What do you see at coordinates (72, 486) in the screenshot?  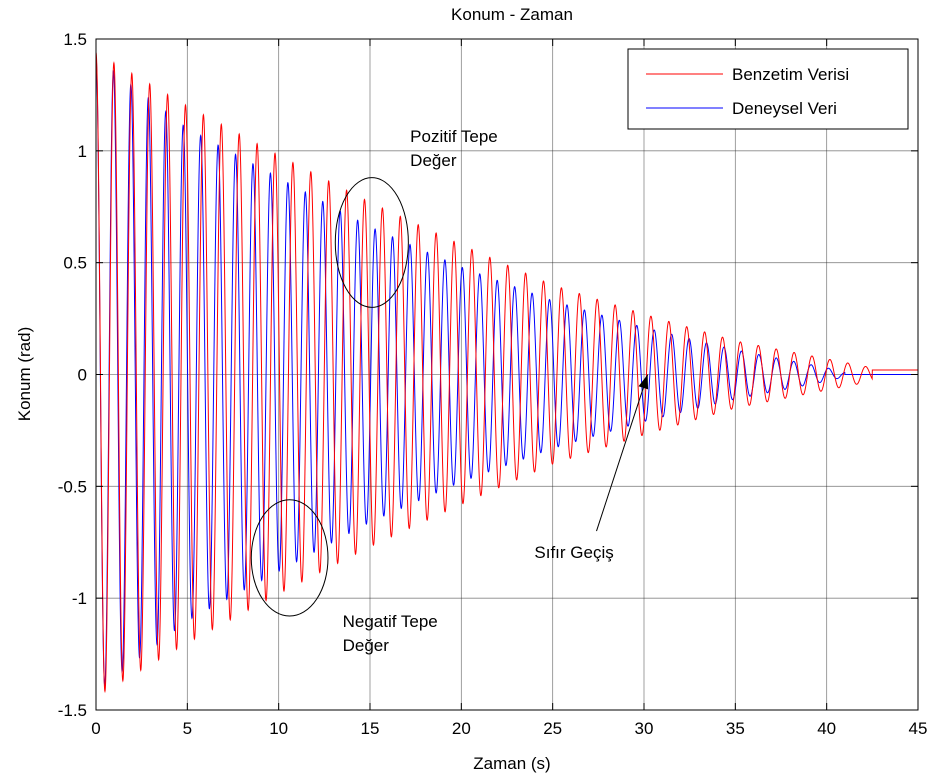 I see `y-tick-label: -0.5` at bounding box center [72, 486].